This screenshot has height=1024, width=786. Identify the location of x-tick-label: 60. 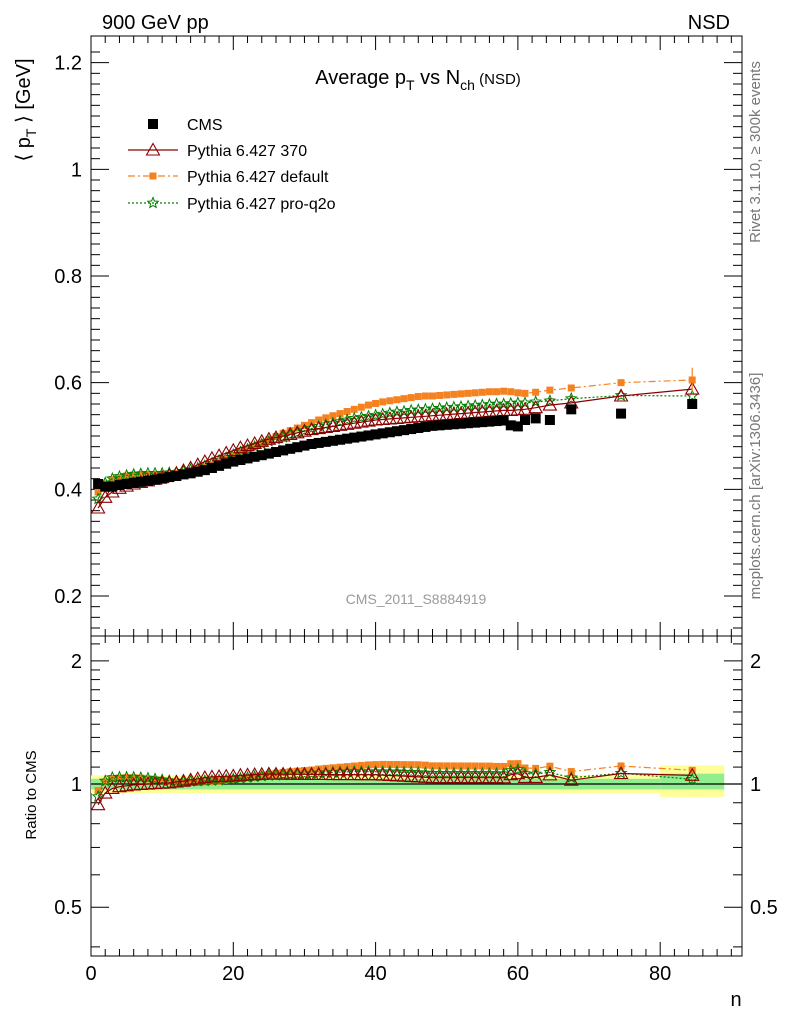
(518, 974).